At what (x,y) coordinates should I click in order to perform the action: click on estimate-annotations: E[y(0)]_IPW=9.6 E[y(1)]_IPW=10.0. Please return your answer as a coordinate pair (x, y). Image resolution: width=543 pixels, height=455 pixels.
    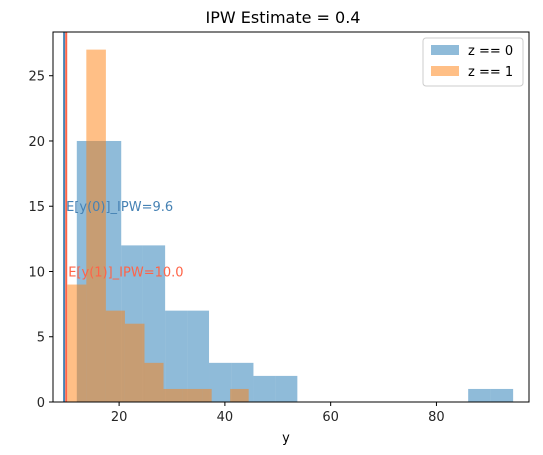
    Looking at the image, I should click on (124, 240).